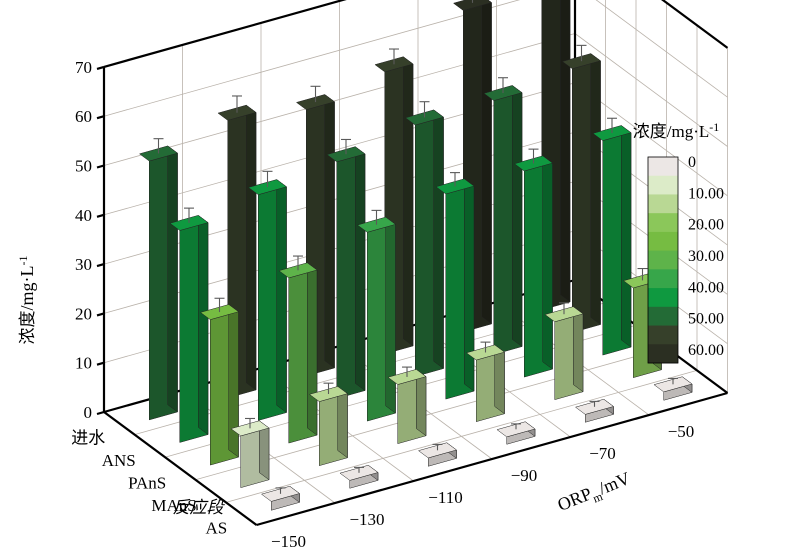 The width and height of the screenshot is (800, 560). I want to click on y-tick-label: ANS, so click(119, 460).